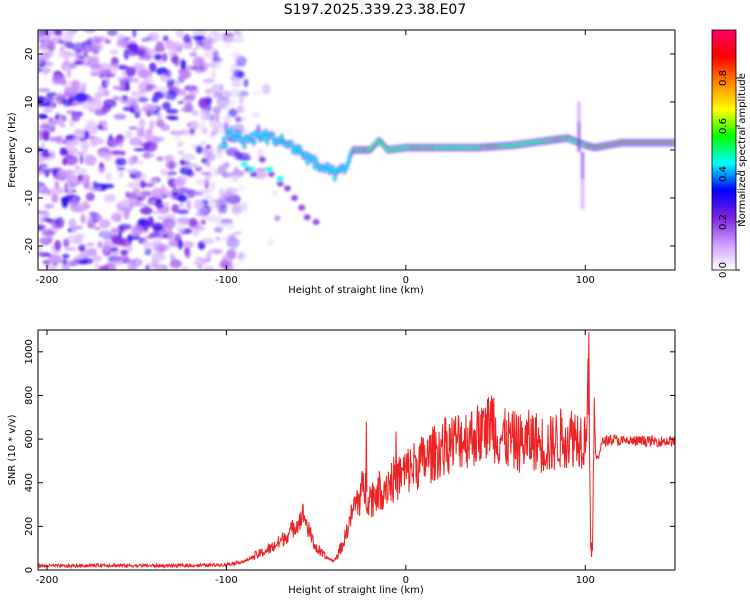  I want to click on colorbar-tick-label: 0.8, so click(723, 78).